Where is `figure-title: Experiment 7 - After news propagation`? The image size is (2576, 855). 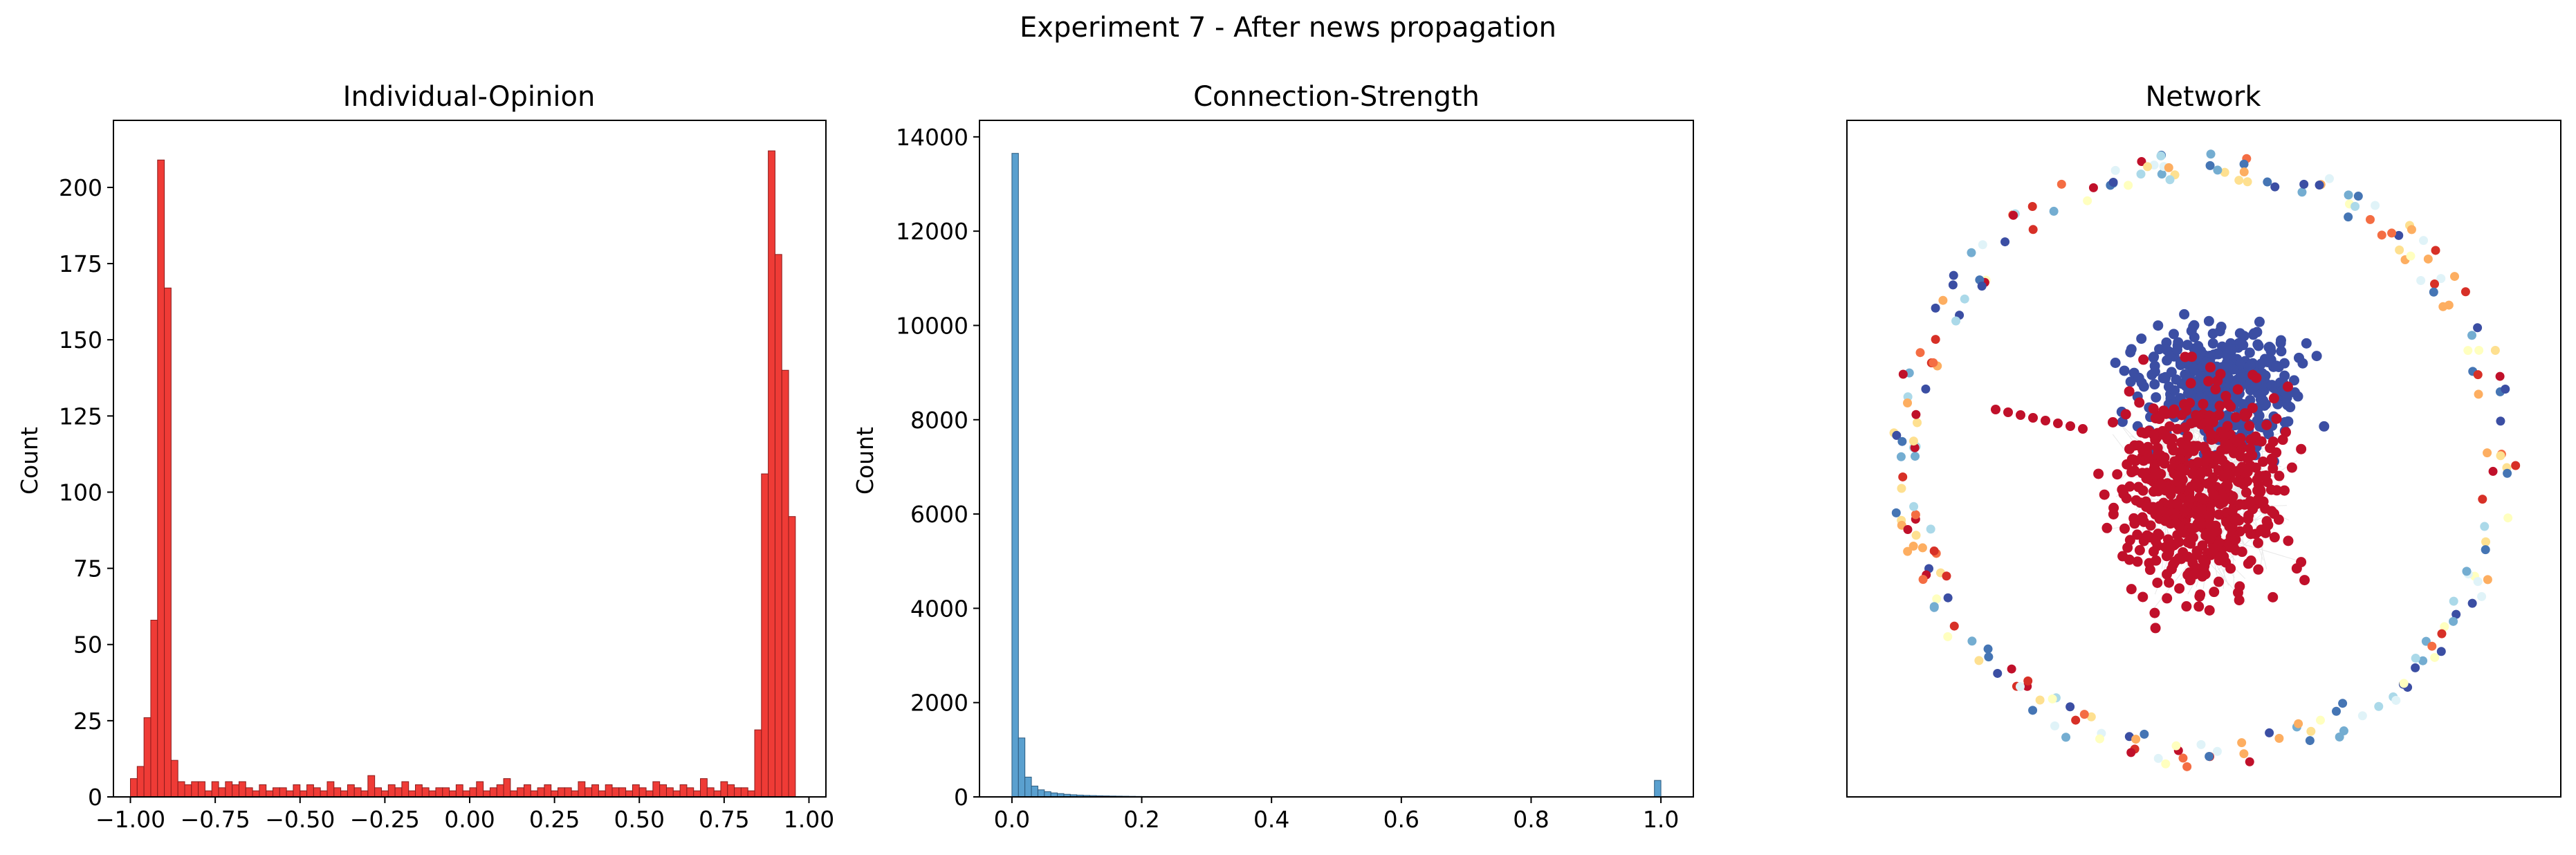 figure-title: Experiment 7 - After news propagation is located at coordinates (1288, 28).